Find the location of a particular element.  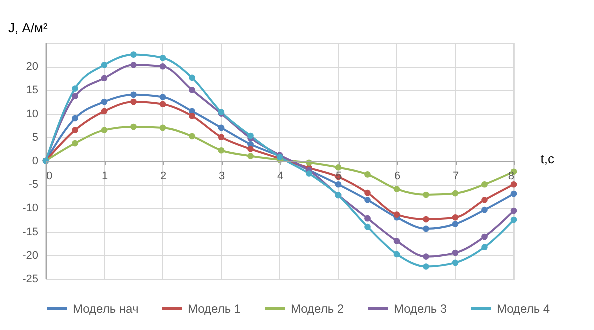

legend-label: Модель нач is located at coordinates (106, 309).